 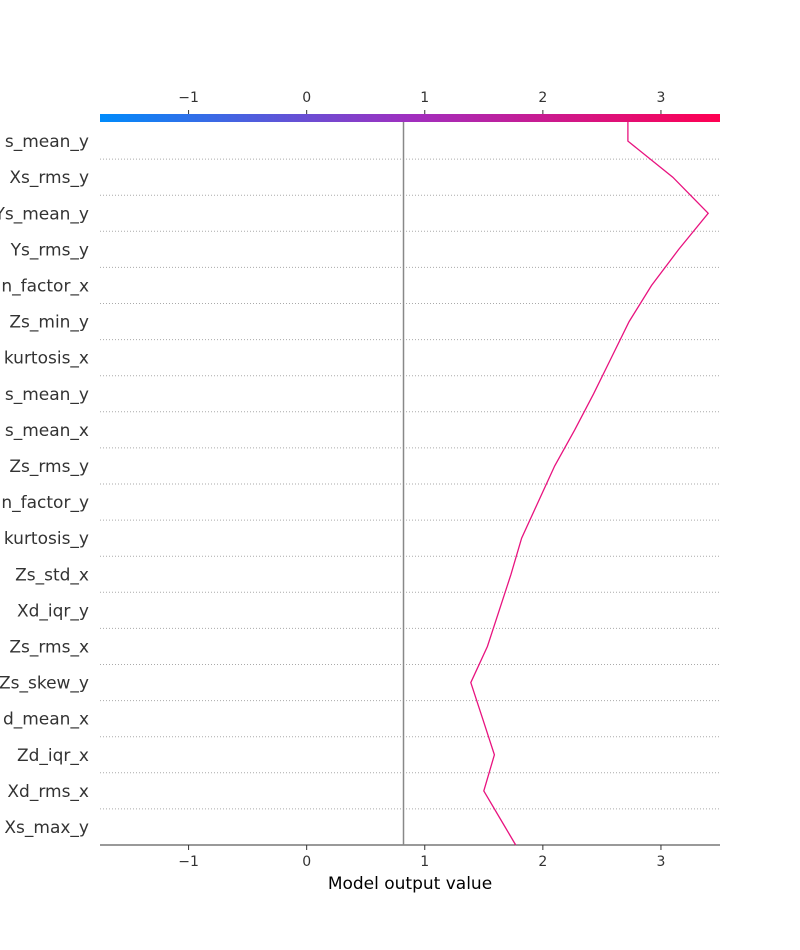 I want to click on feature-label: n_factor_x, so click(x=45, y=286).